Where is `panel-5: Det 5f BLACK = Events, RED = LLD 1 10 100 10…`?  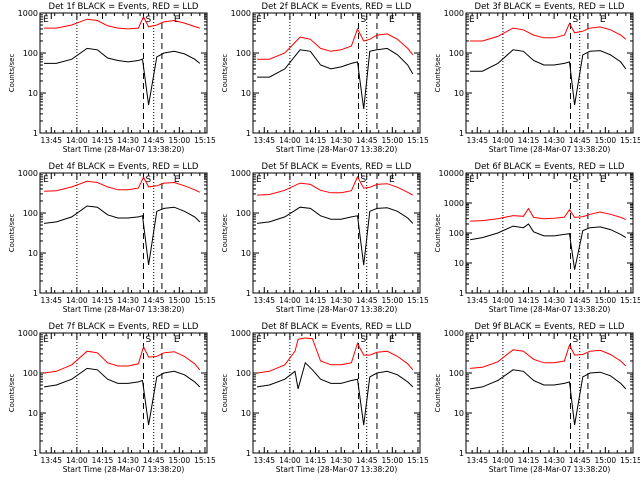
panel-5: Det 5f BLACK = Events, RED = LLD 1 10 100 10… is located at coordinates (325, 238).